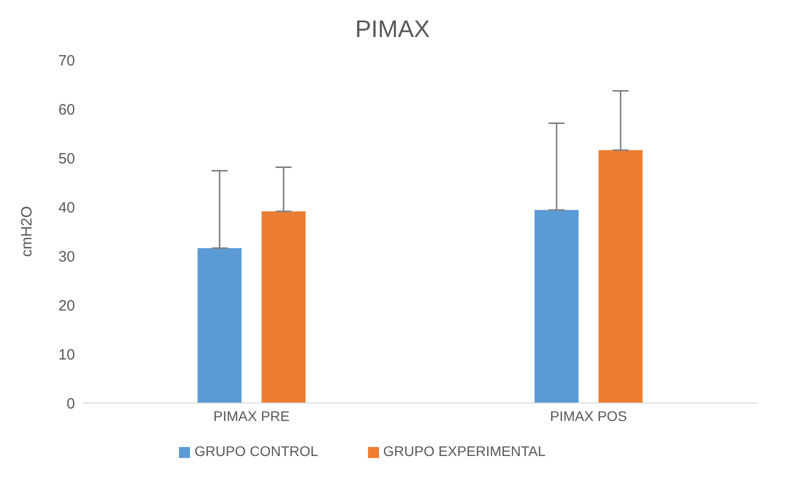  What do you see at coordinates (66, 355) in the screenshot?
I see `y-tick-label: 10` at bounding box center [66, 355].